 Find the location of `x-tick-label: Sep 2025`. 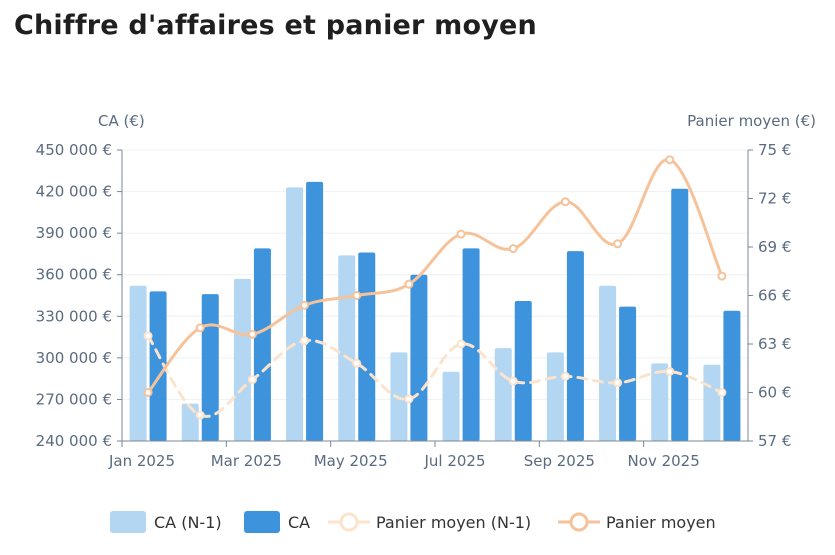

x-tick-label: Sep 2025 is located at coordinates (559, 461).